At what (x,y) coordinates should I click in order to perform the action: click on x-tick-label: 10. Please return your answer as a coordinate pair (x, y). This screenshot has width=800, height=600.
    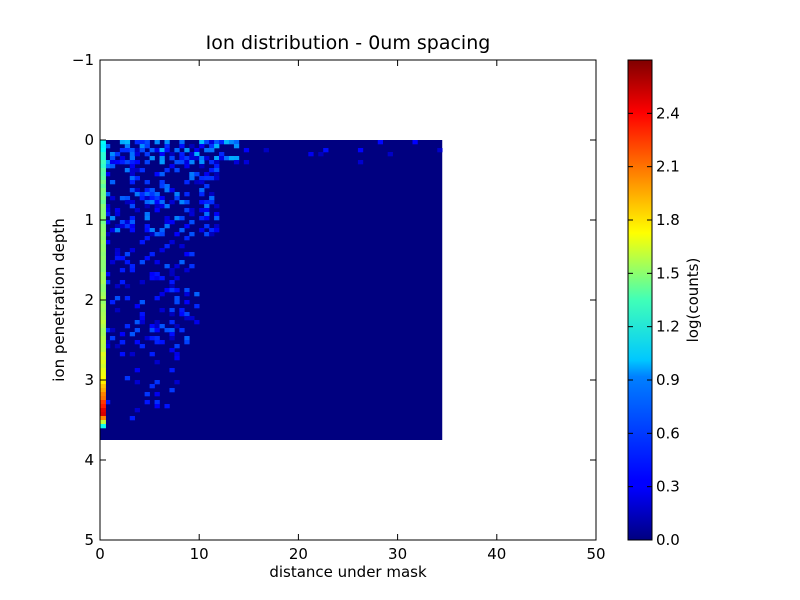
    Looking at the image, I should click on (199, 554).